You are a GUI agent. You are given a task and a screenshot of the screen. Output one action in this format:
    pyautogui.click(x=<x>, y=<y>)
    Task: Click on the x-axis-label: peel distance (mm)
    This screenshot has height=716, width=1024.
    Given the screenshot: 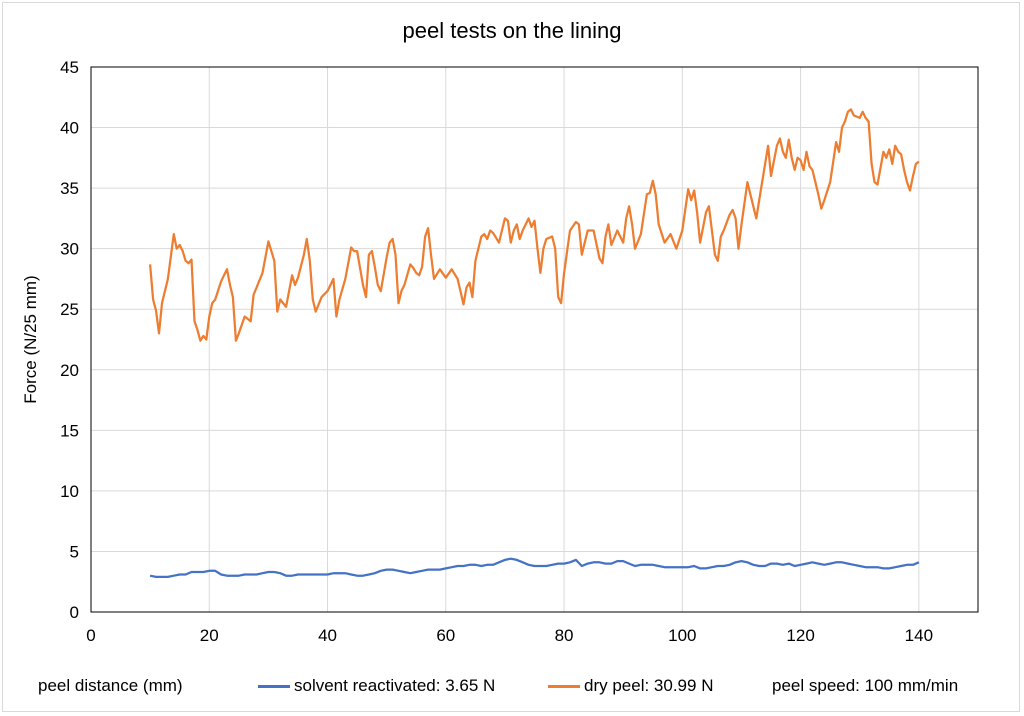 What is the action you would take?
    pyautogui.click(x=110, y=685)
    